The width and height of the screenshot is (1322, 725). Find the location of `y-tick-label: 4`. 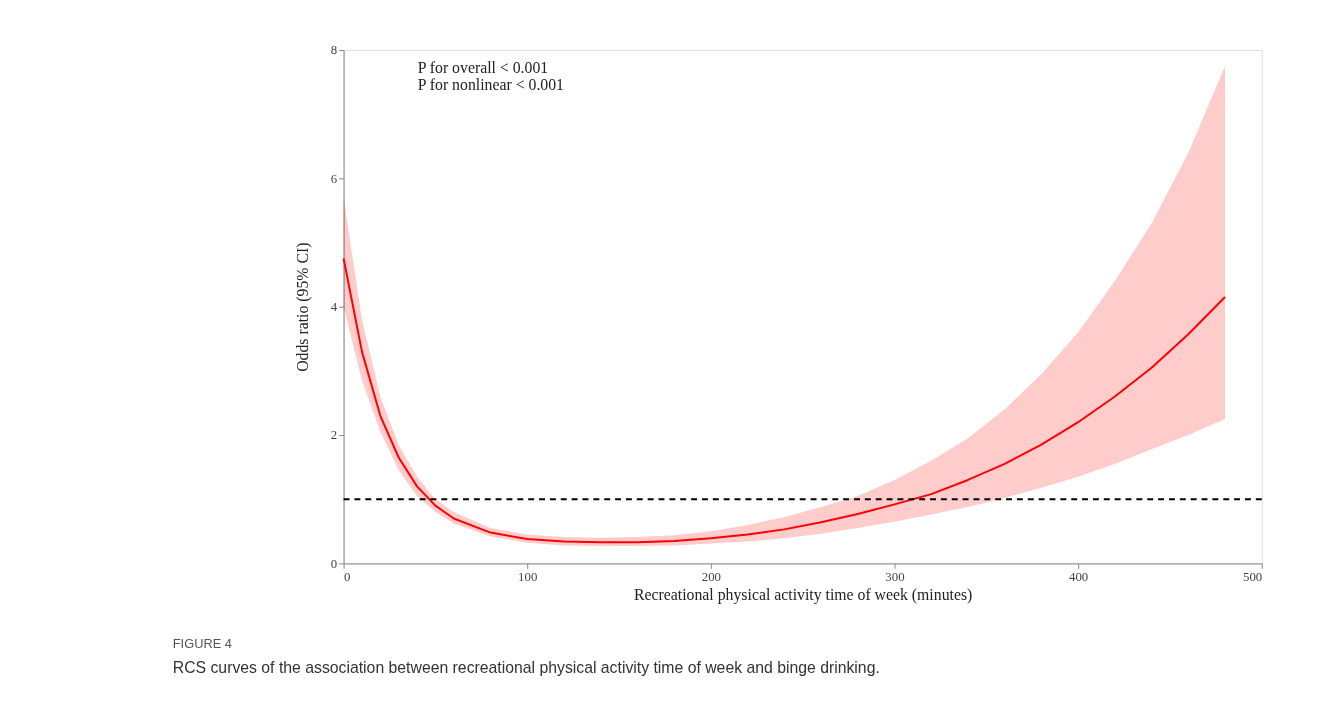

y-tick-label: 4 is located at coordinates (334, 307).